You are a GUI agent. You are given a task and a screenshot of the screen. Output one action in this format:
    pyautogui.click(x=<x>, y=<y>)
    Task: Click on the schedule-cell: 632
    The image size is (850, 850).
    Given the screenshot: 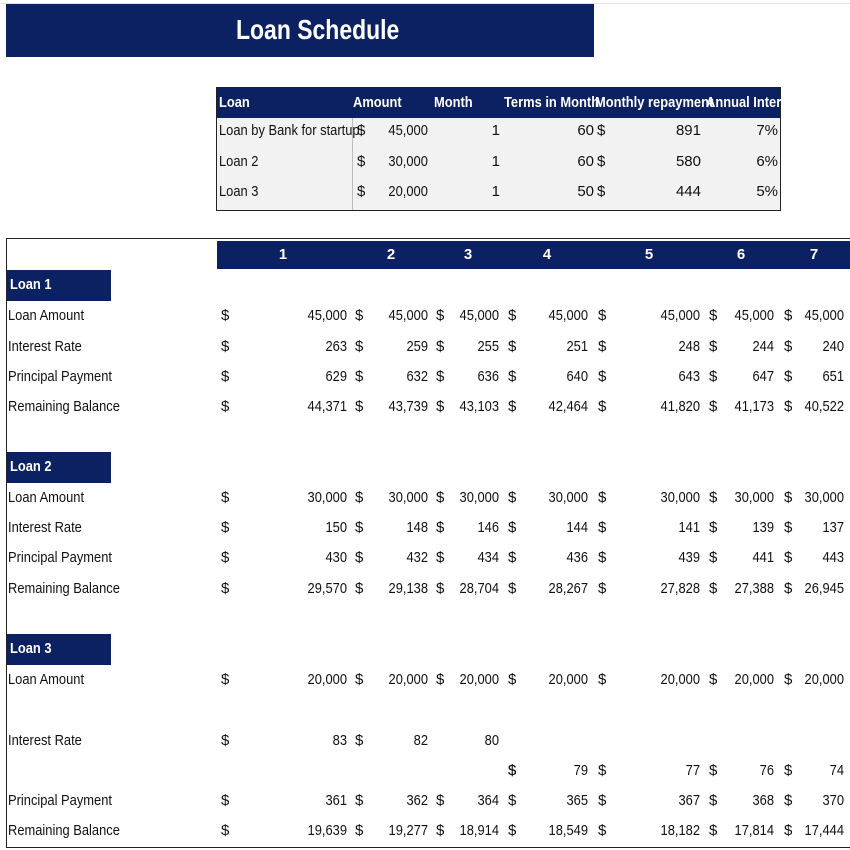 What is the action you would take?
    pyautogui.click(x=417, y=376)
    